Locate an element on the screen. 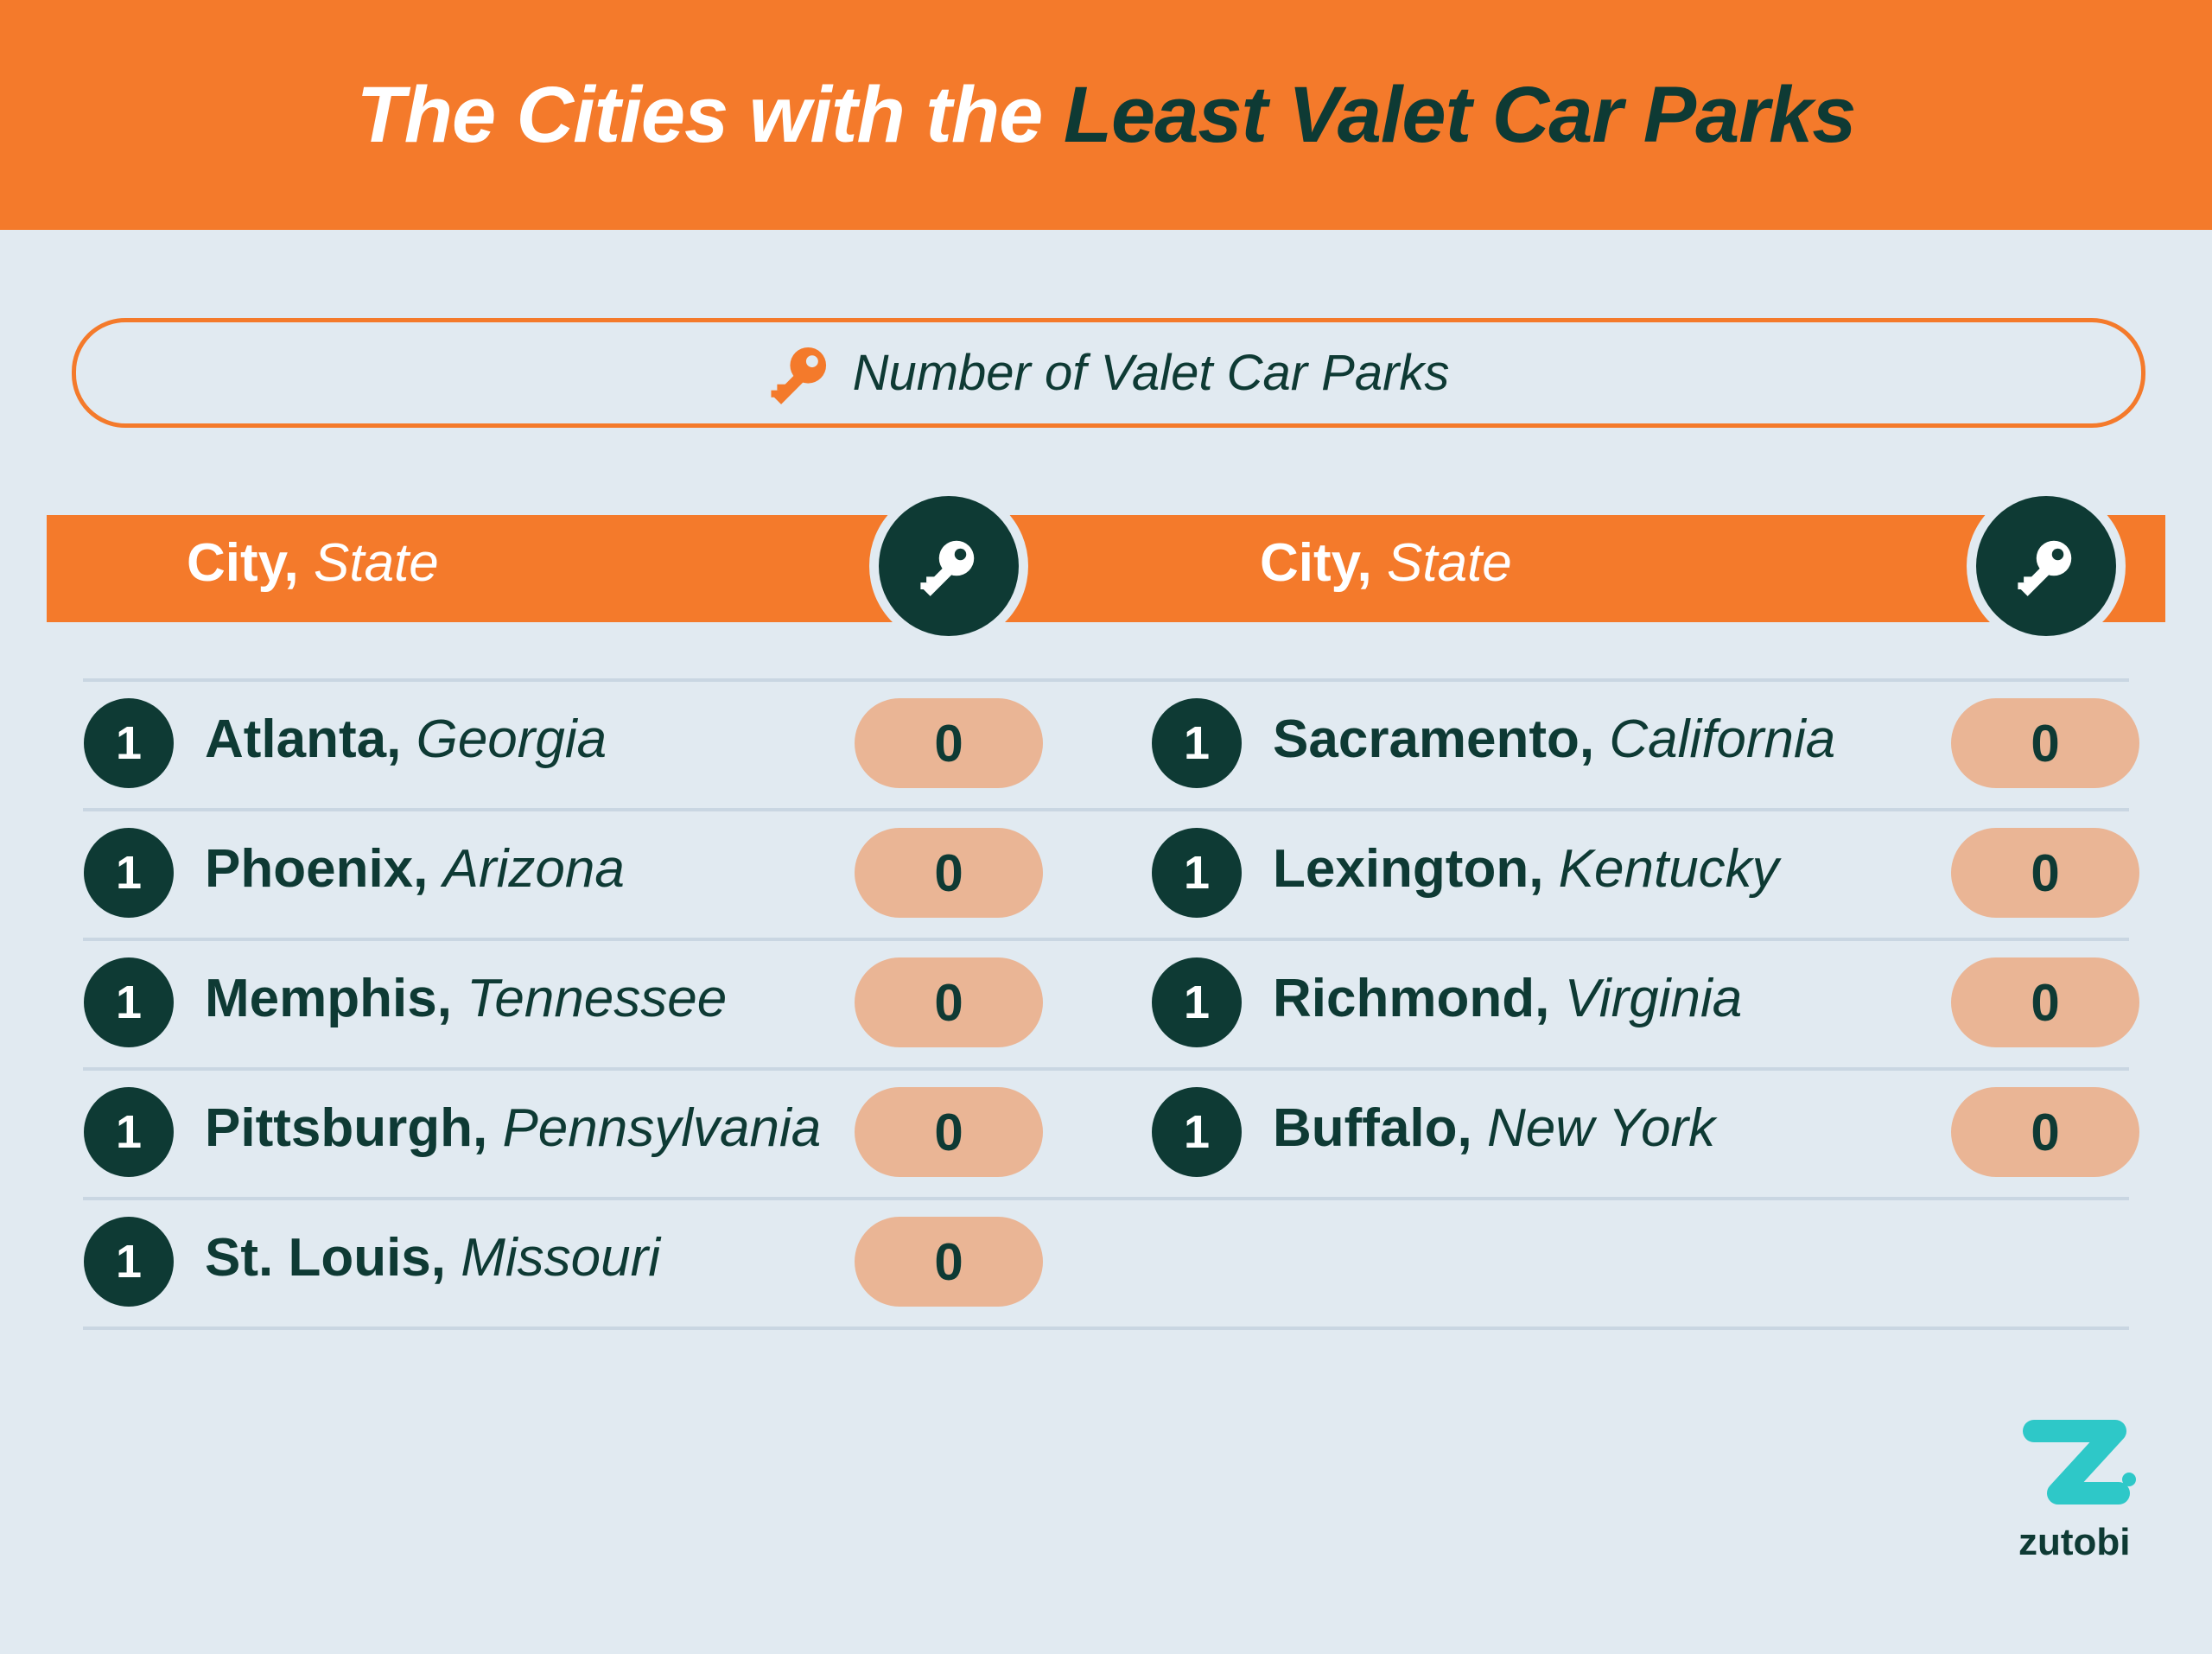 This screenshot has width=2212, height=1654. state-name: Arizona is located at coordinates (533, 869).